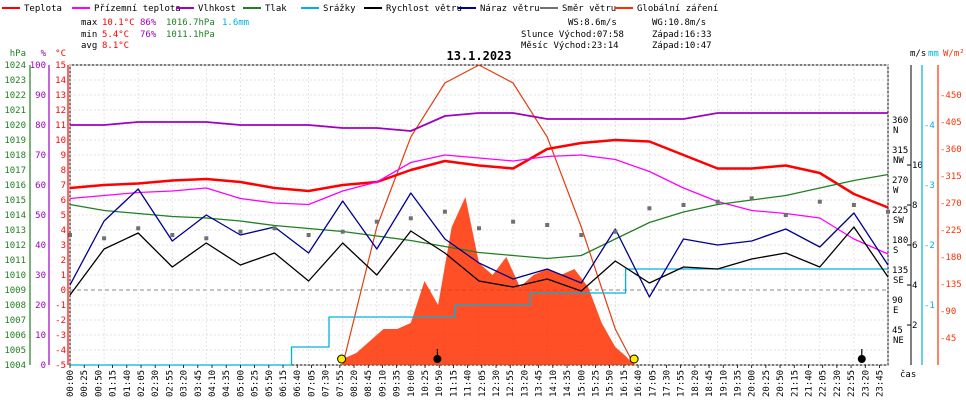 Image resolution: width=966 pixels, height=404 pixels. Describe the element at coordinates (710, 383) in the screenshot. I see `x-tick-label: 18:45` at that location.